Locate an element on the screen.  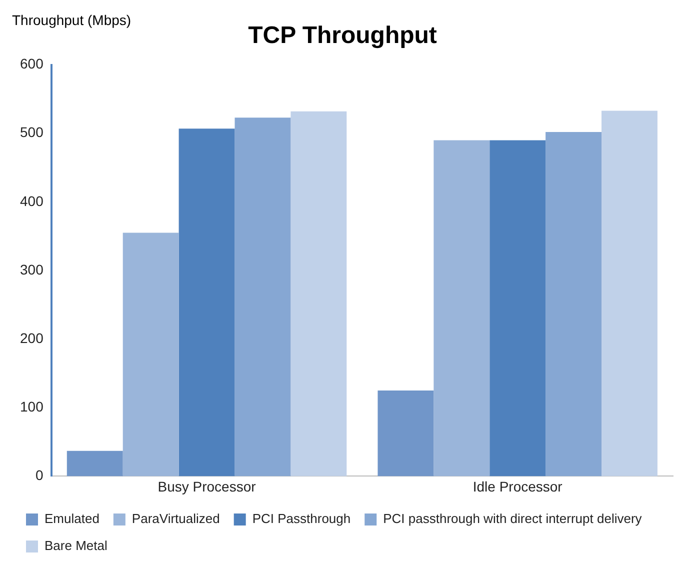
legend-label: Emulated is located at coordinates (72, 518).